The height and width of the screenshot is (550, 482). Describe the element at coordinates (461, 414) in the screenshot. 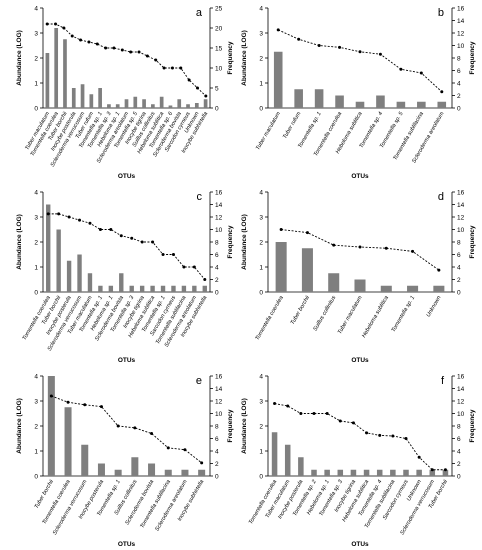

I see `right-tick-label: 10` at that location.